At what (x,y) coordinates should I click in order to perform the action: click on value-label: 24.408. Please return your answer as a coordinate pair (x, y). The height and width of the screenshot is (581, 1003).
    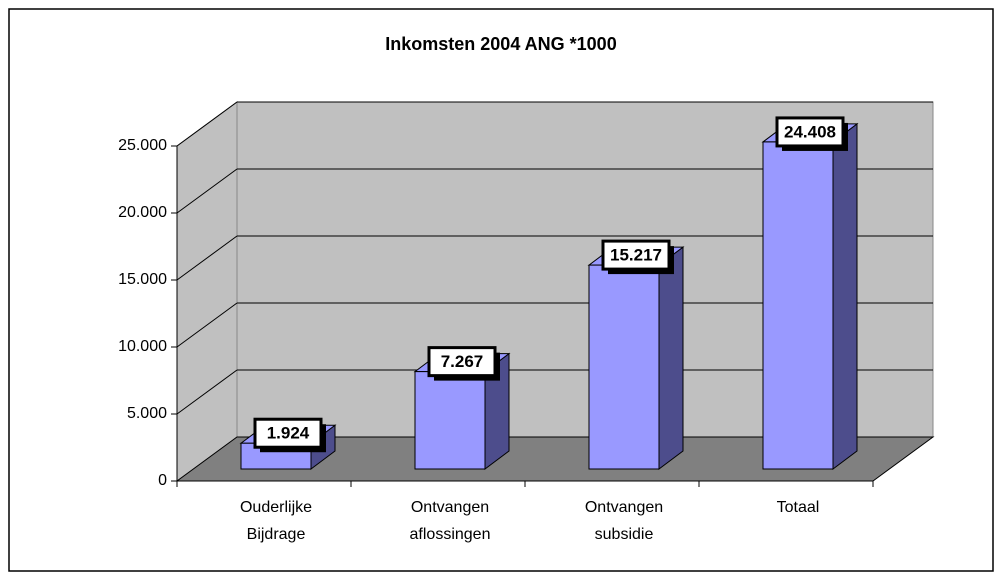
    Looking at the image, I should click on (810, 131).